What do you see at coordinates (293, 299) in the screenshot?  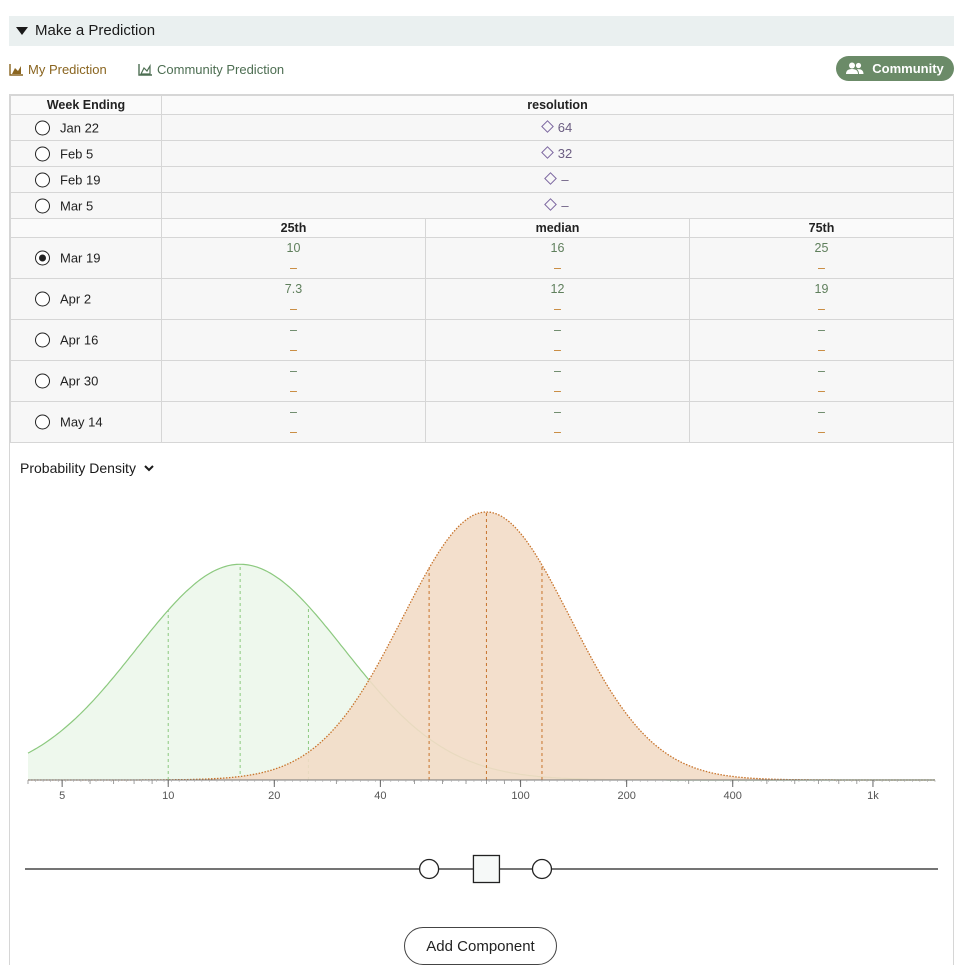 I see `quantile-cell: 7.3 –` at bounding box center [293, 299].